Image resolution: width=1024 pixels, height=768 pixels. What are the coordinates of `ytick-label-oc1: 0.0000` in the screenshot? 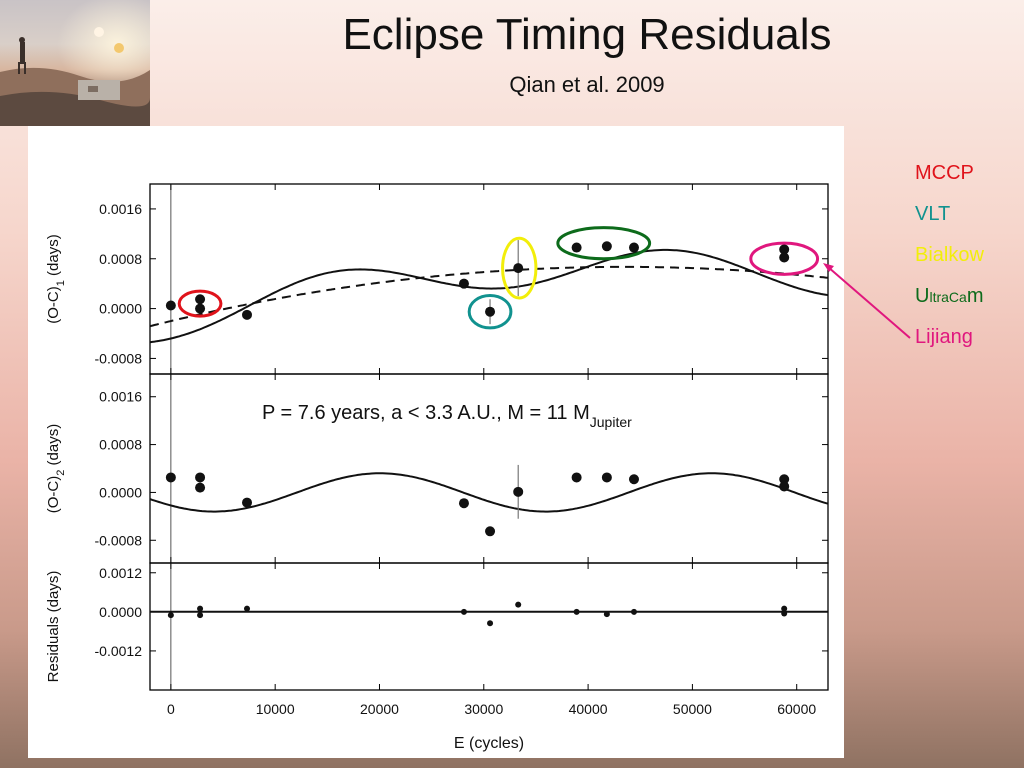 It's located at (120, 309).